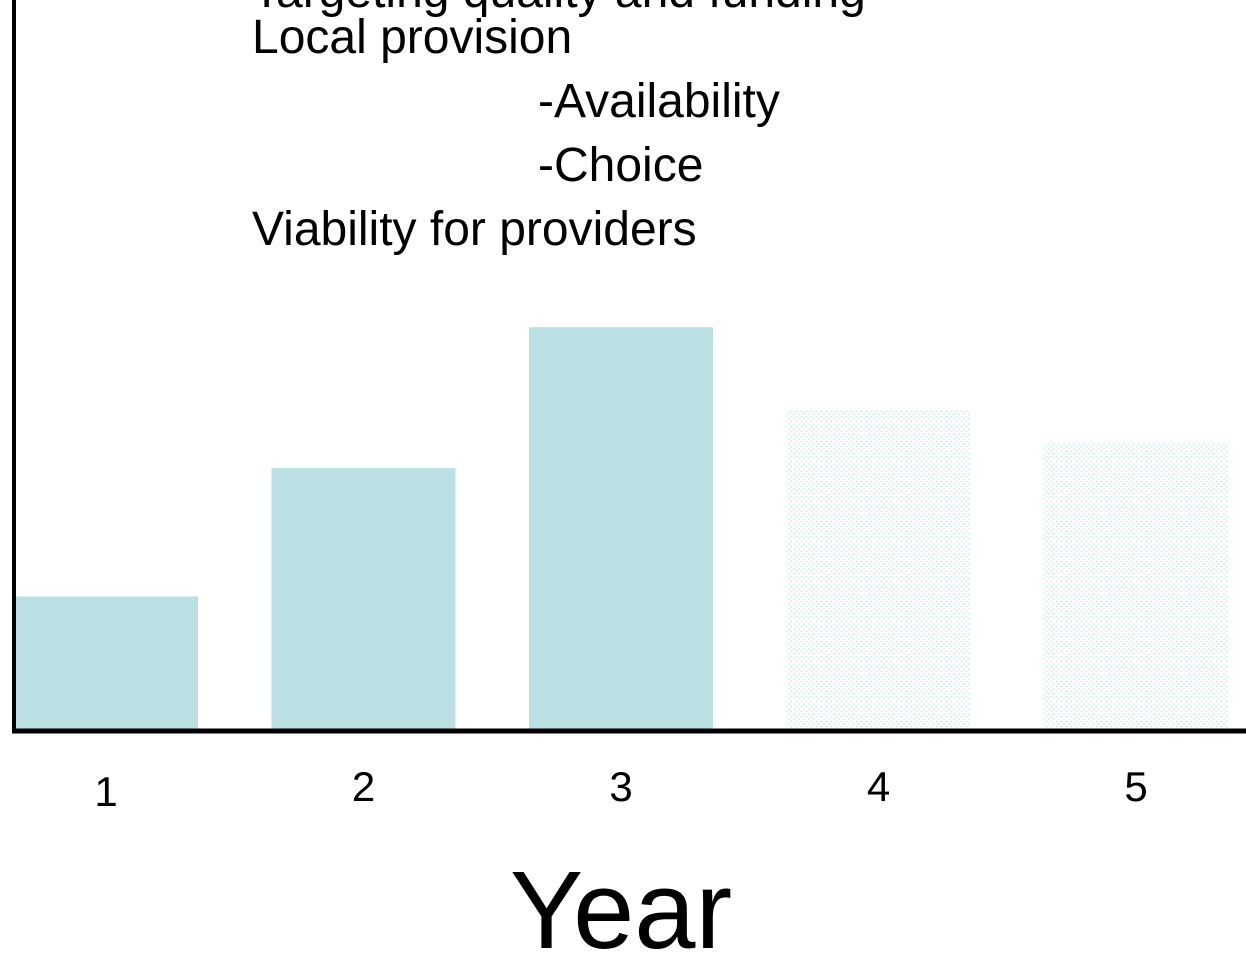  Describe the element at coordinates (1135, 786) in the screenshot. I see `x-tick-label-5: 5` at that location.